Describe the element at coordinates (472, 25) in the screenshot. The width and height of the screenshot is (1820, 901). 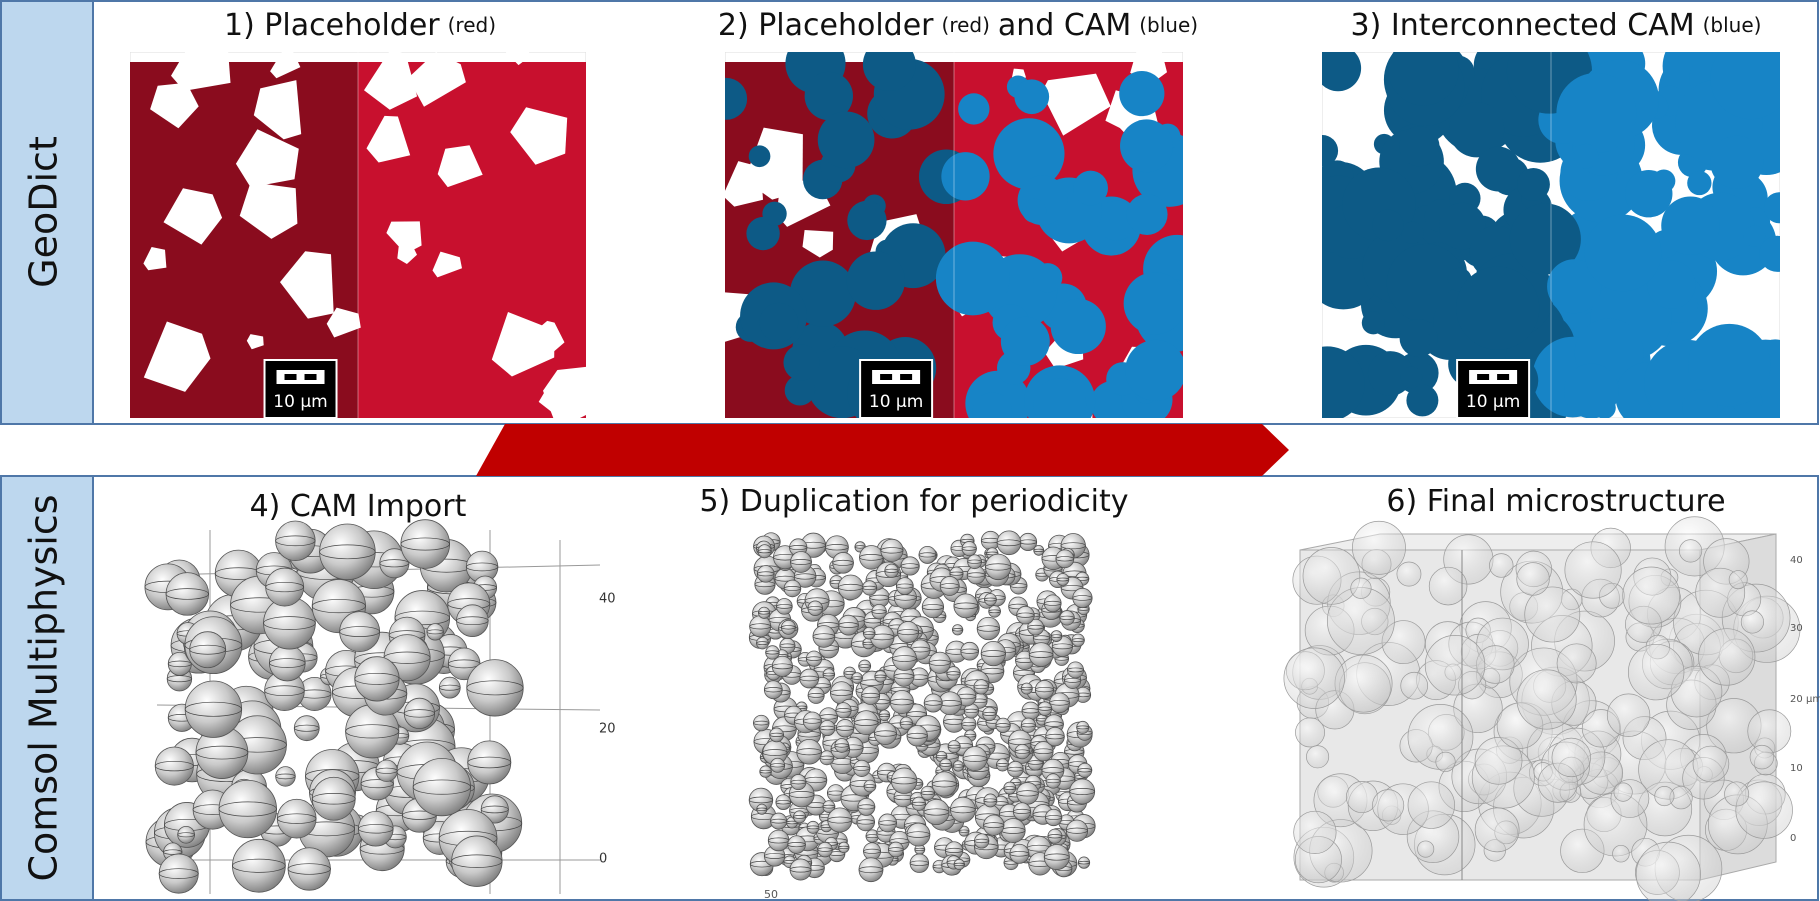
I see `title-part: (red)` at that location.